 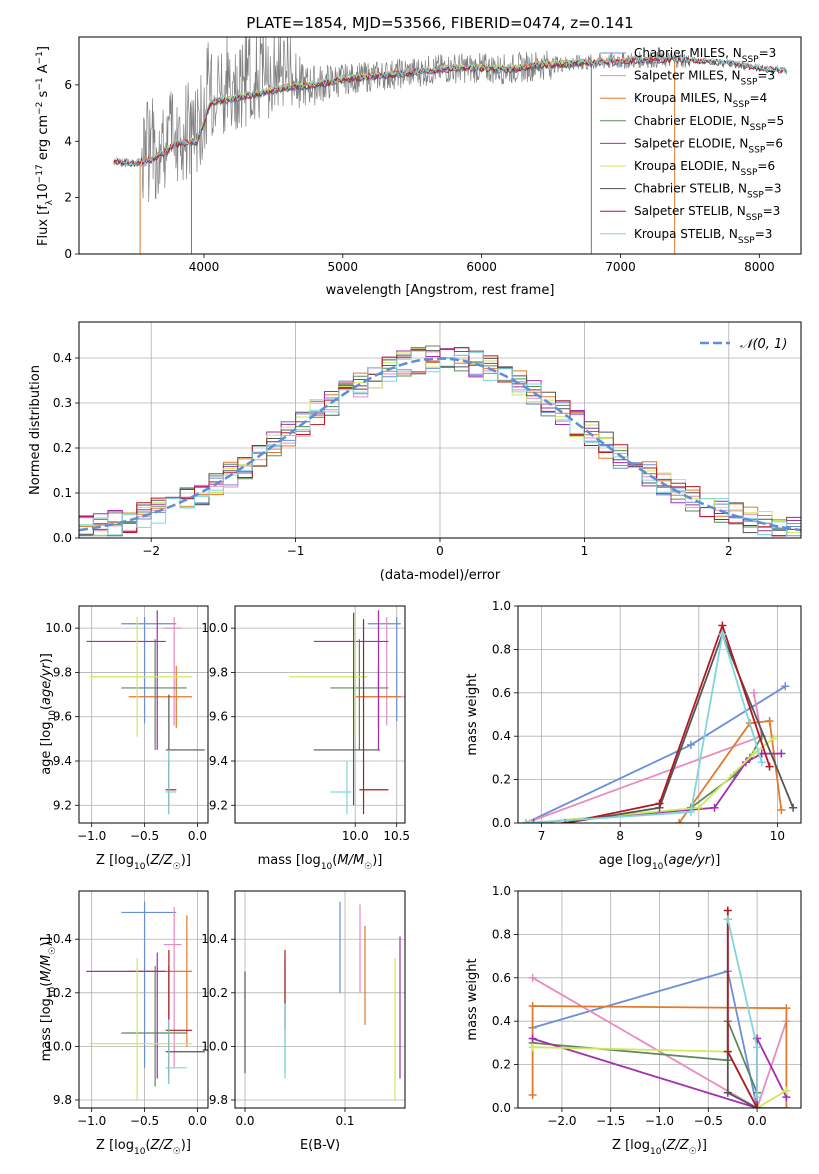 I want to click on y-tick-label: 0.6, so click(x=501, y=978).